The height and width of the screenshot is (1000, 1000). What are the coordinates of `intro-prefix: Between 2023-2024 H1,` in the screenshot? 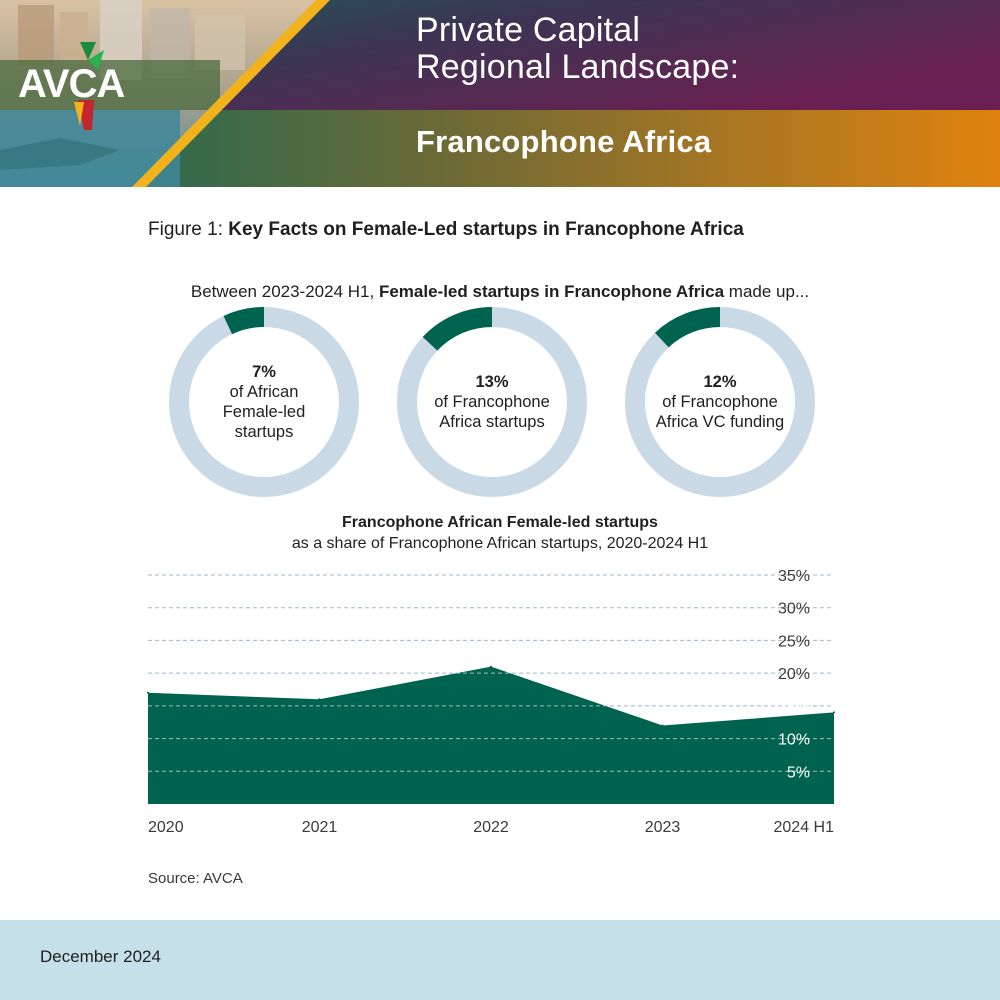 It's located at (284, 291).